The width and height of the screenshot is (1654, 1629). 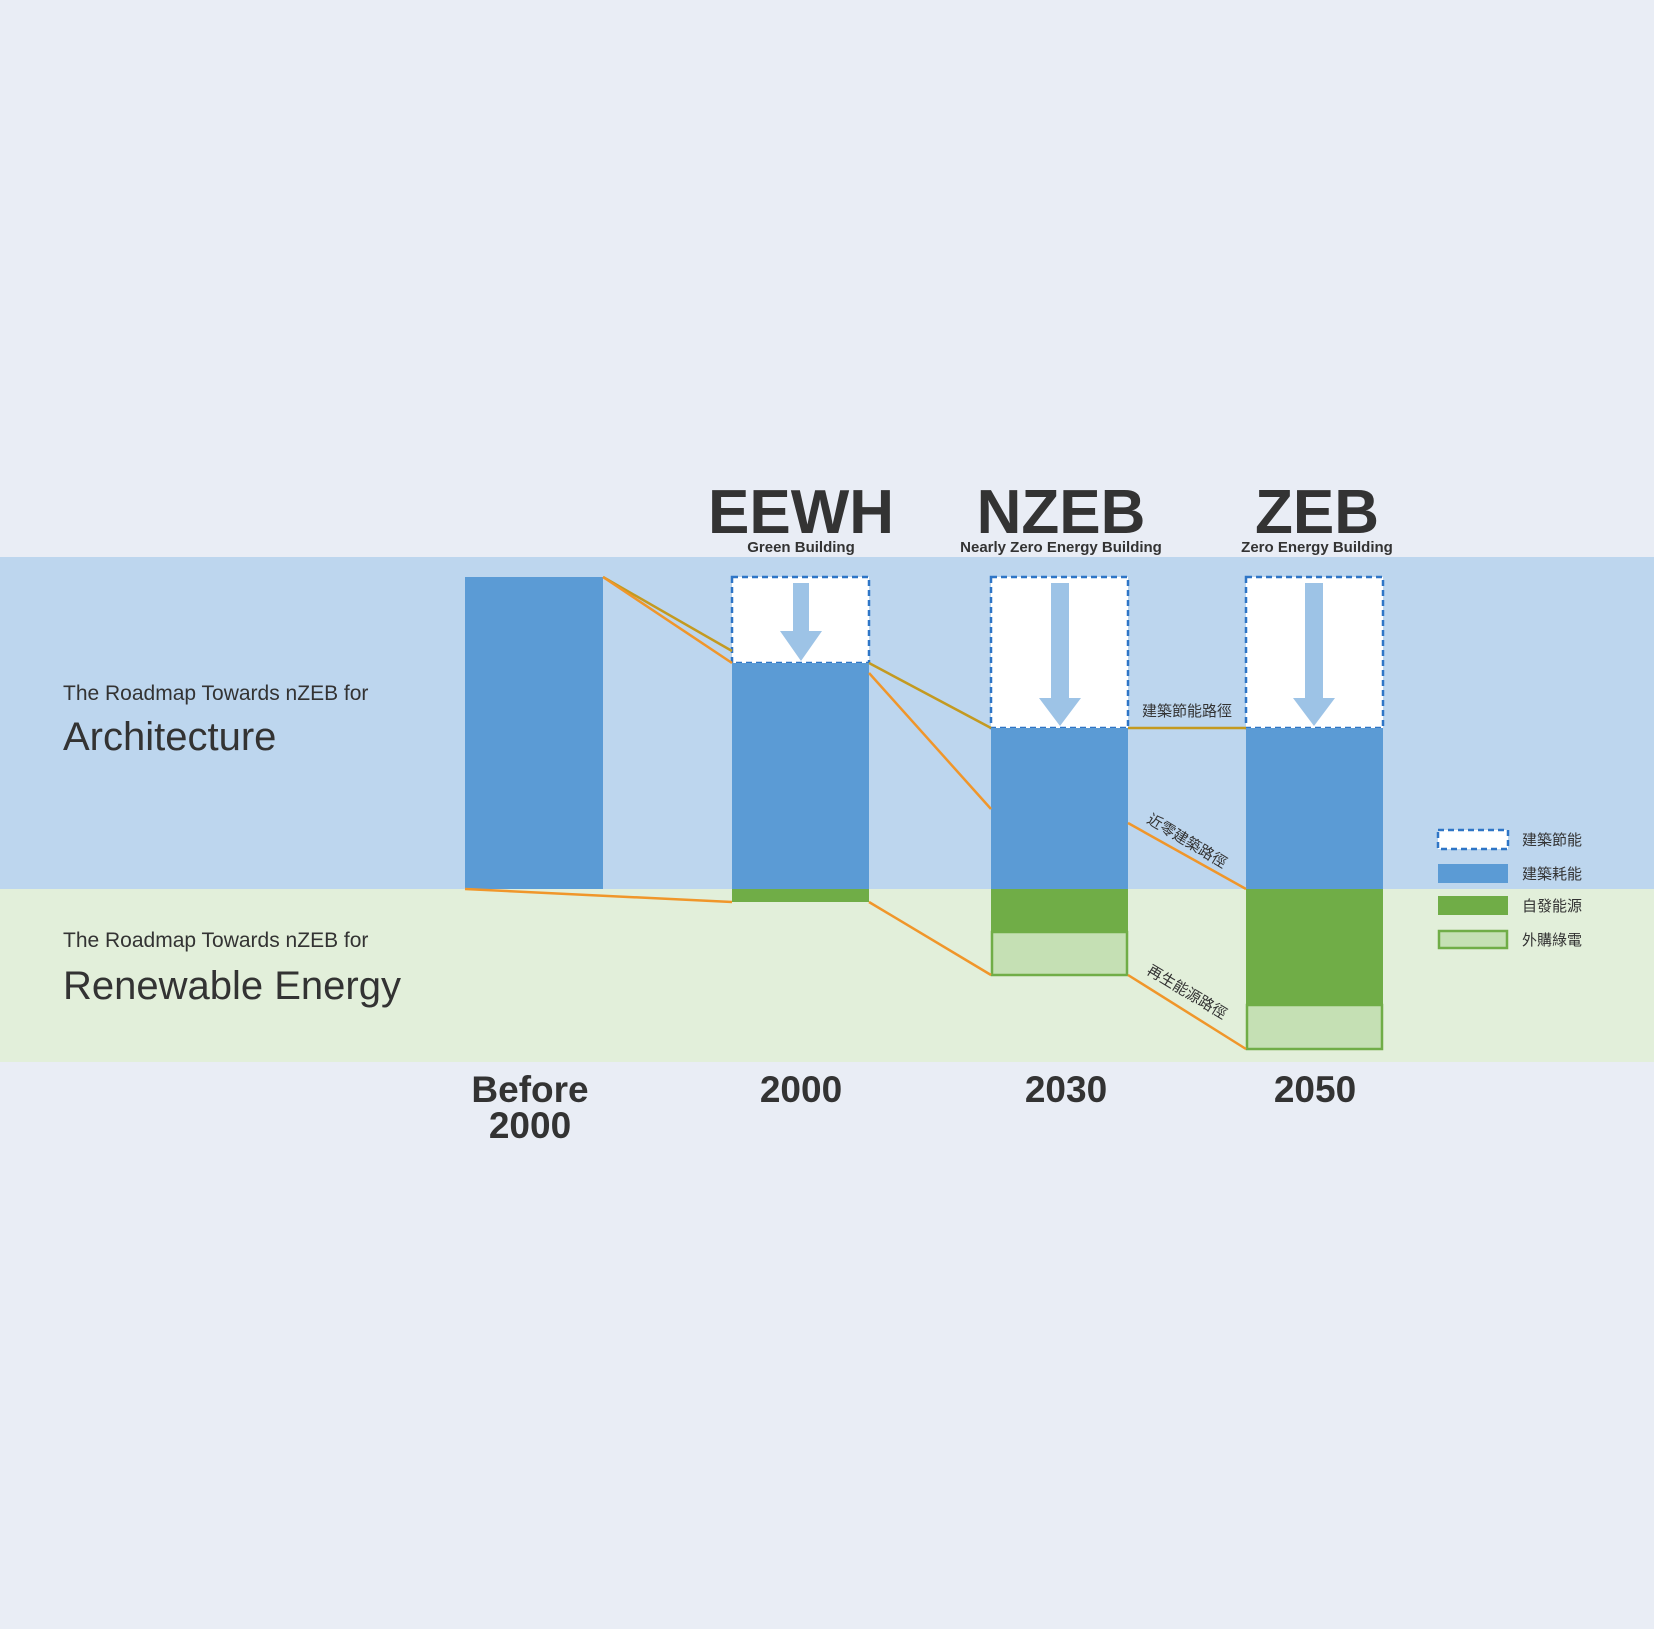 I want to click on path-label: 建築節能路徑, so click(x=1187, y=711).